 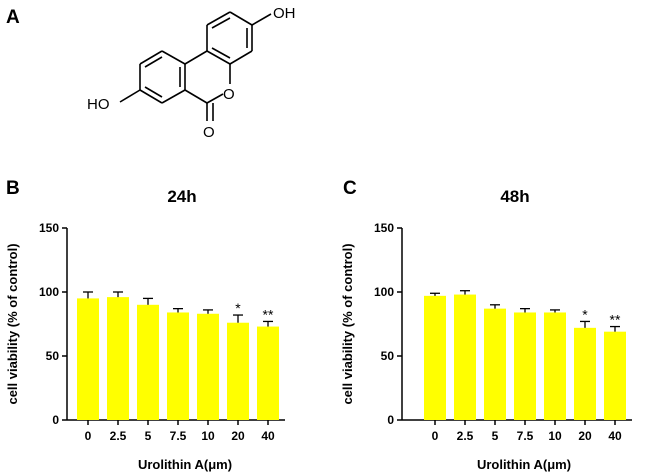 What do you see at coordinates (514, 196) in the screenshot?
I see `chart-title: 48h` at bounding box center [514, 196].